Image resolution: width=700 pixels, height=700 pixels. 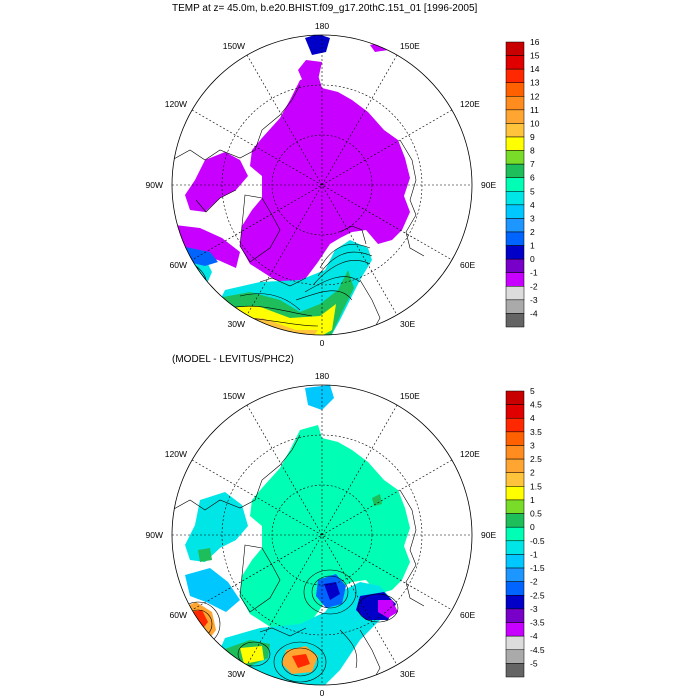 What do you see at coordinates (322, 376) in the screenshot?
I see `lon-label: 180` at bounding box center [322, 376].